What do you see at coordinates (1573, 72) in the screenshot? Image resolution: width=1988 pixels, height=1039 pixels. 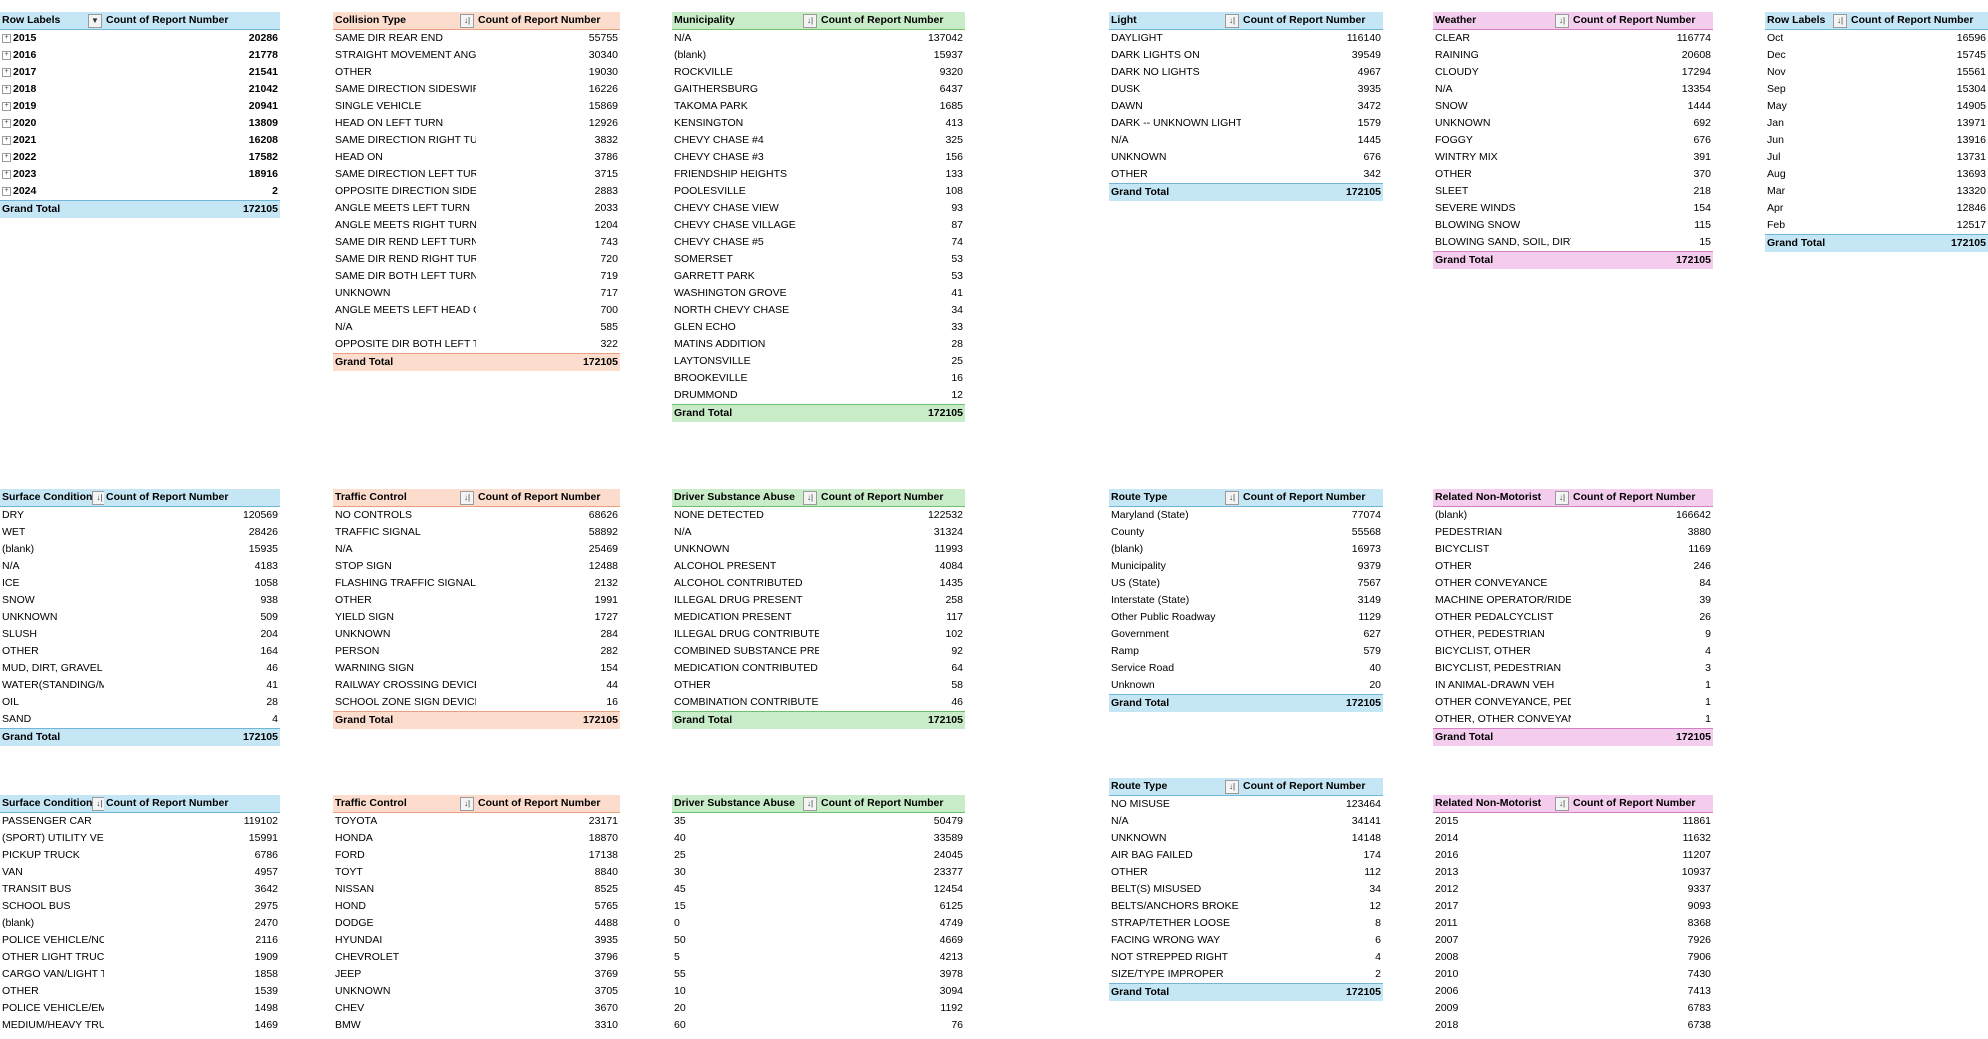 I see `table-row: CLOUDY 17294` at bounding box center [1573, 72].